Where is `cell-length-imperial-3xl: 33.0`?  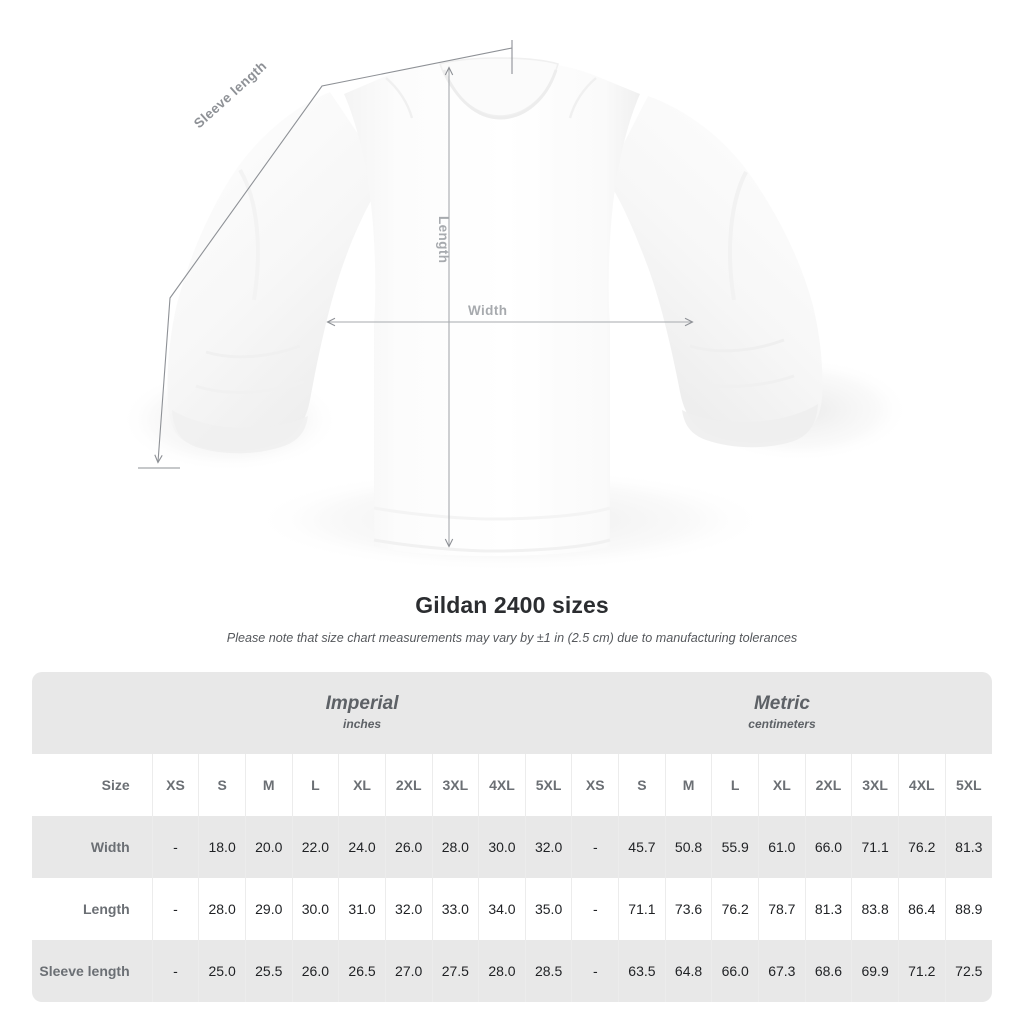
cell-length-imperial-3xl: 33.0 is located at coordinates (455, 909).